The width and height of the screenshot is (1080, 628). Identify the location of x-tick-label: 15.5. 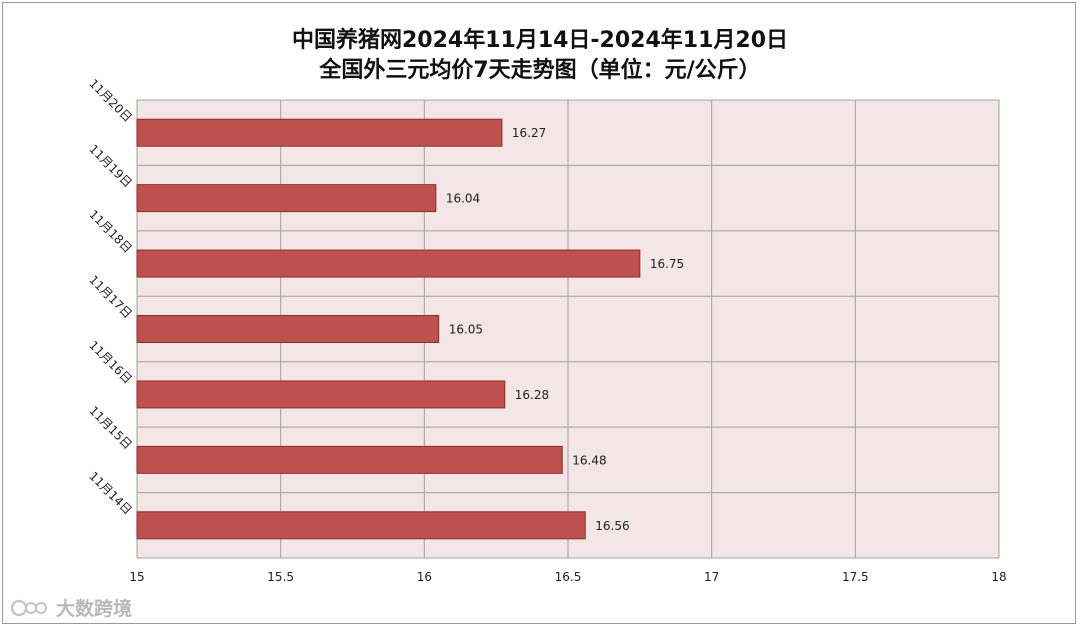
(280, 577).